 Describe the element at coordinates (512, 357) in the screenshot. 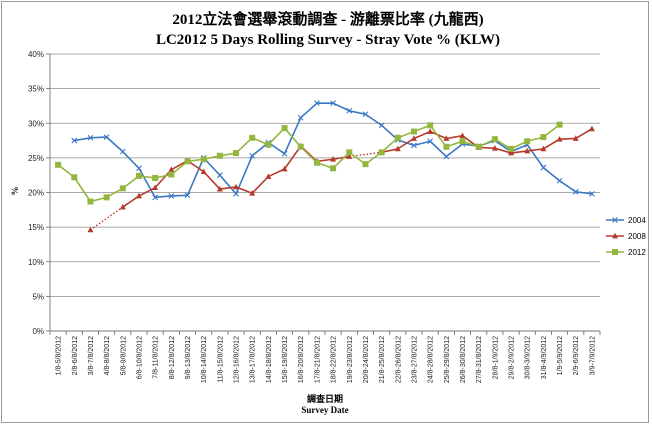

I see `x-tick-label: 29/8-2/9/2012` at that location.